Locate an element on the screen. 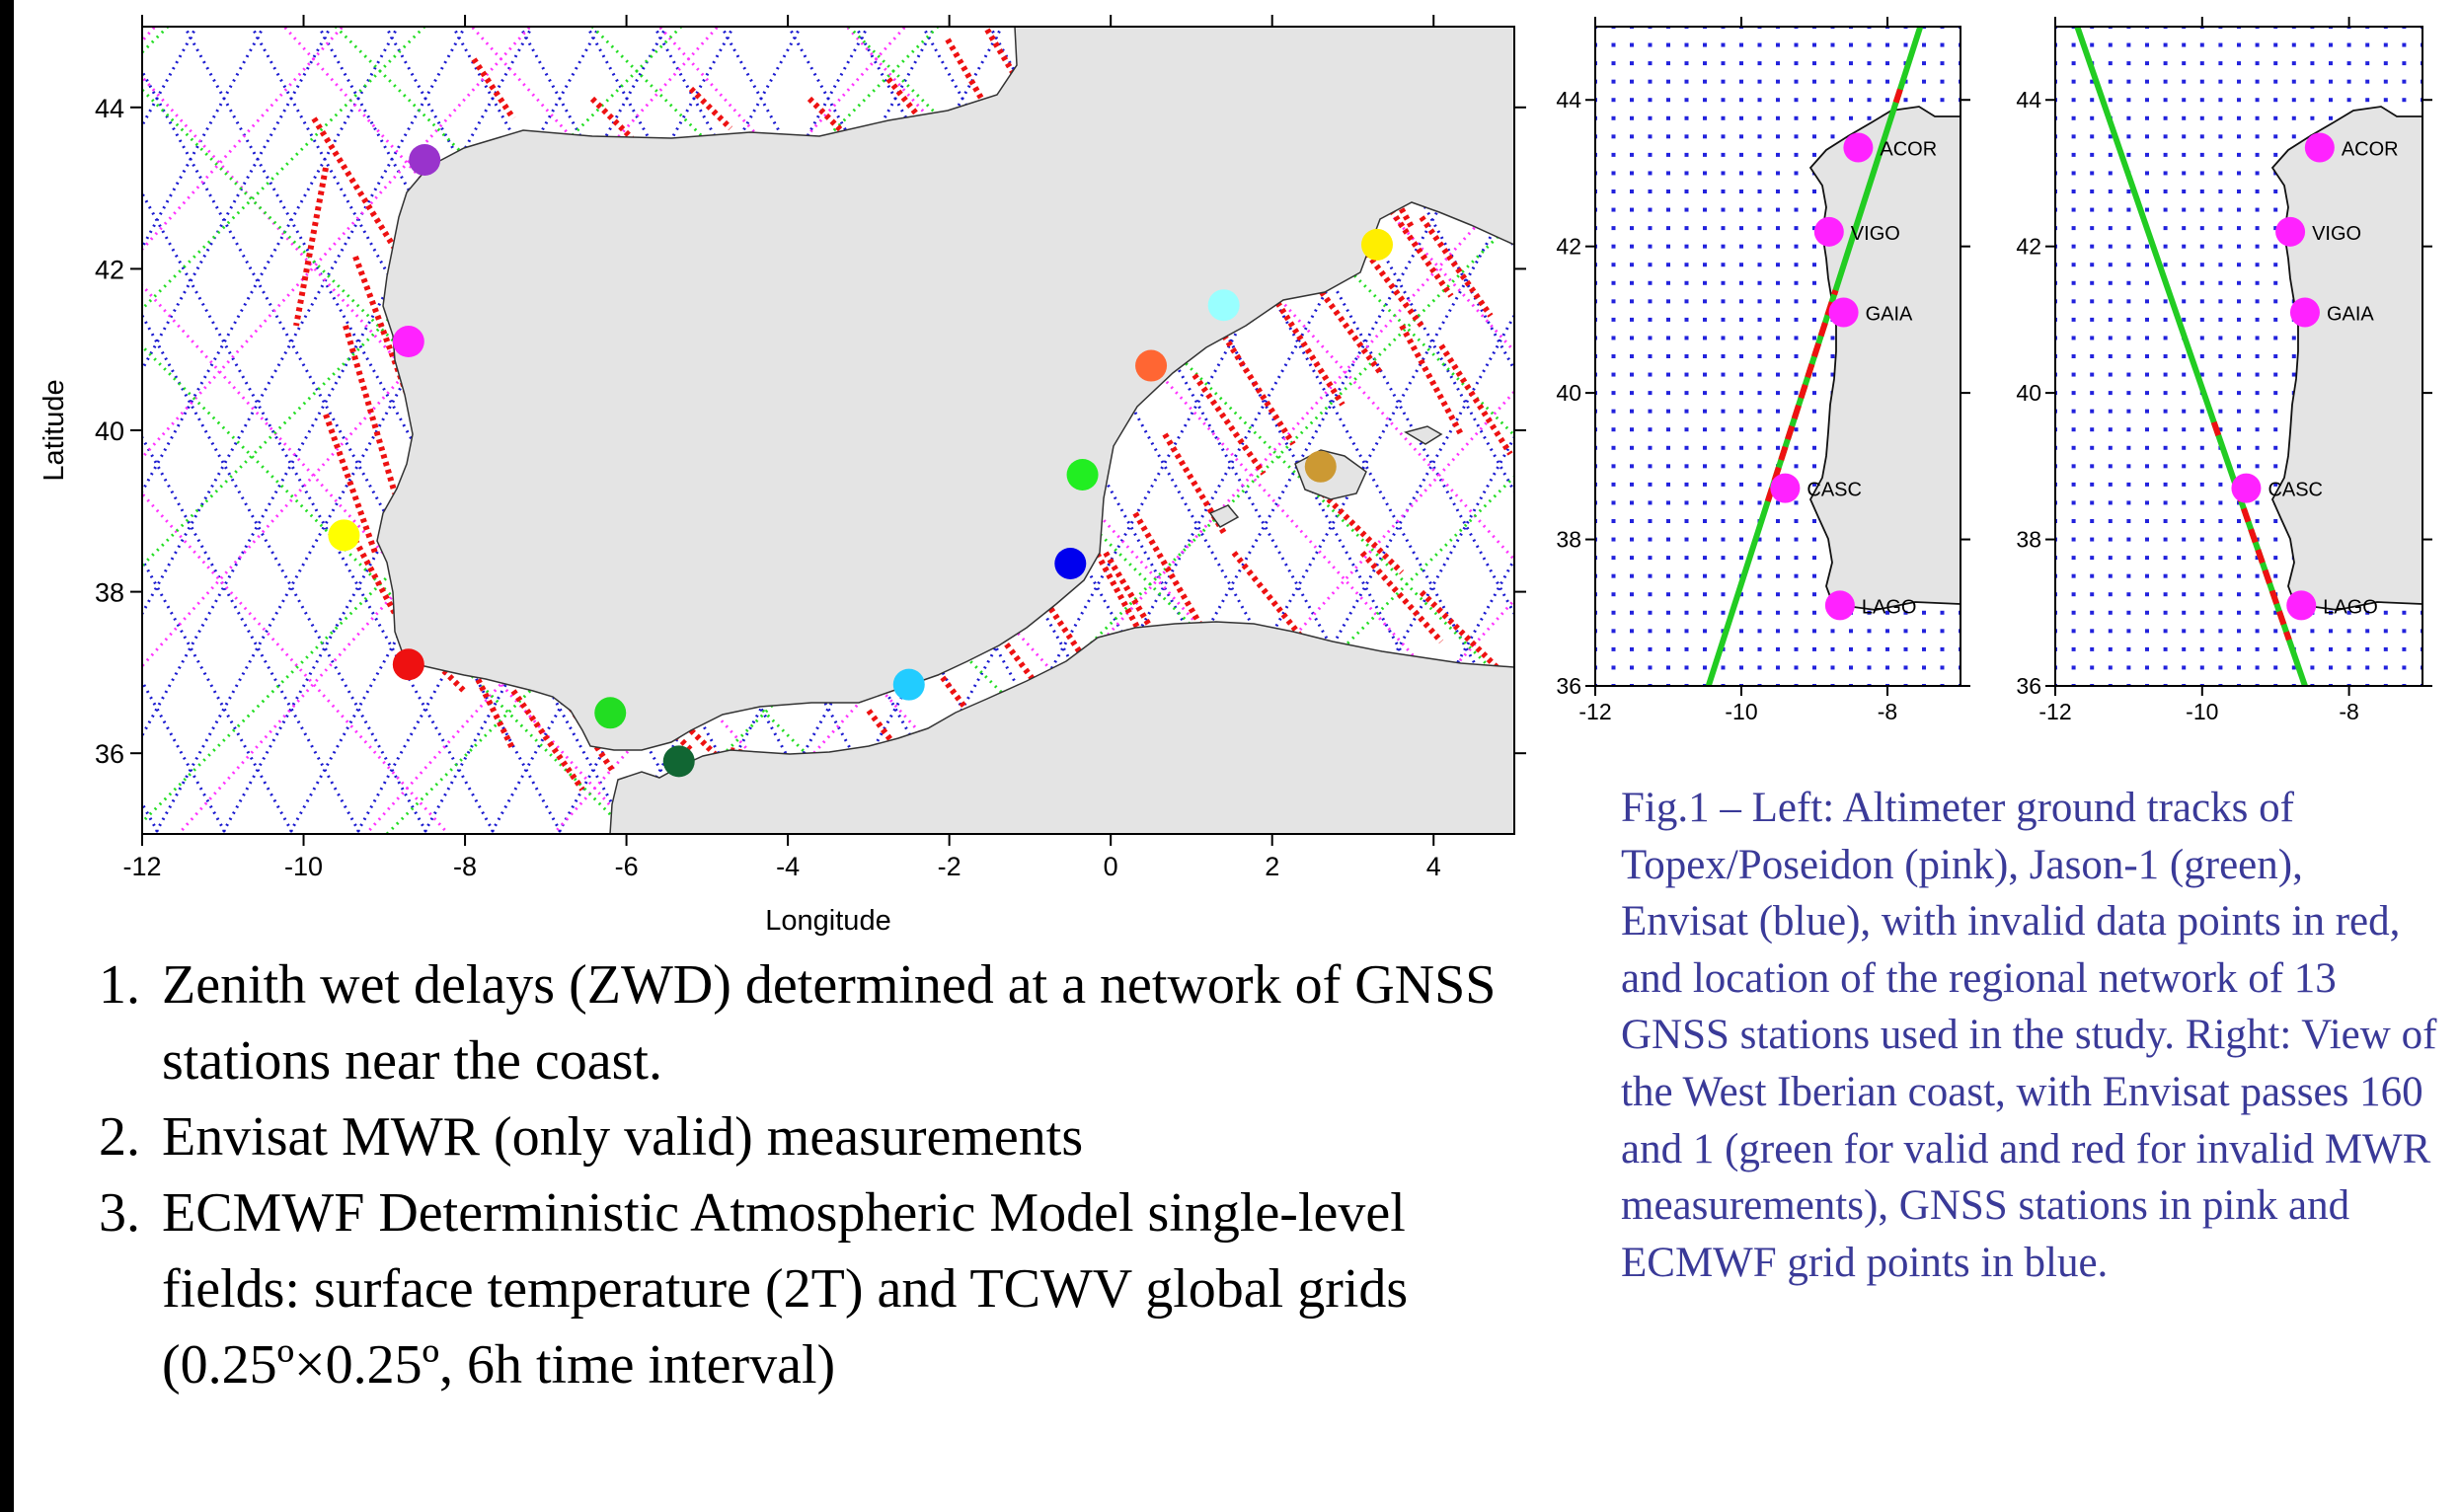 This screenshot has height=1512, width=2460. invalid-measurement-line is located at coordinates (1801, 395).